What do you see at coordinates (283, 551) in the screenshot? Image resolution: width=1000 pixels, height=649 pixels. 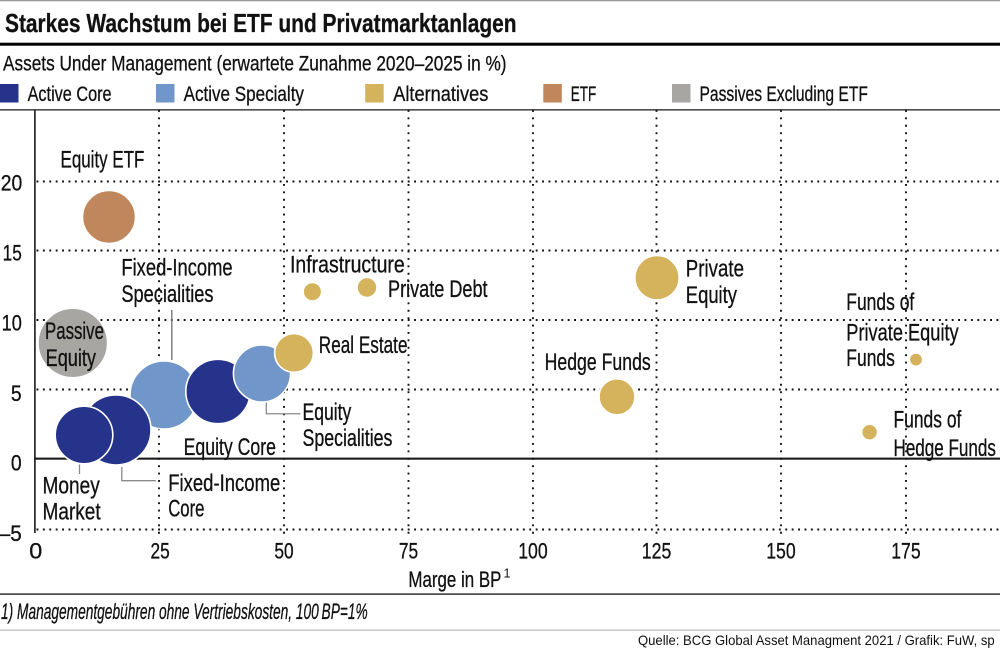 I see `svg-text: 50` at bounding box center [283, 551].